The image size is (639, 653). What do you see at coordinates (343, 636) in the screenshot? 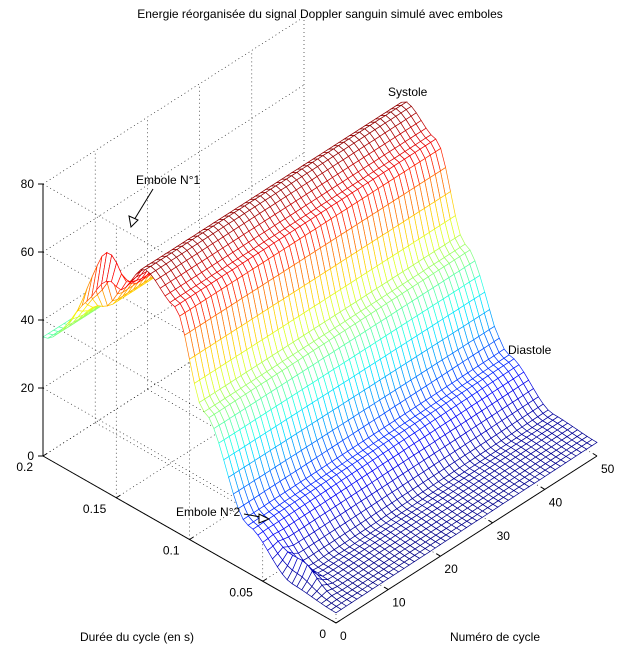
I see `x-tick-label: 0` at bounding box center [343, 636].